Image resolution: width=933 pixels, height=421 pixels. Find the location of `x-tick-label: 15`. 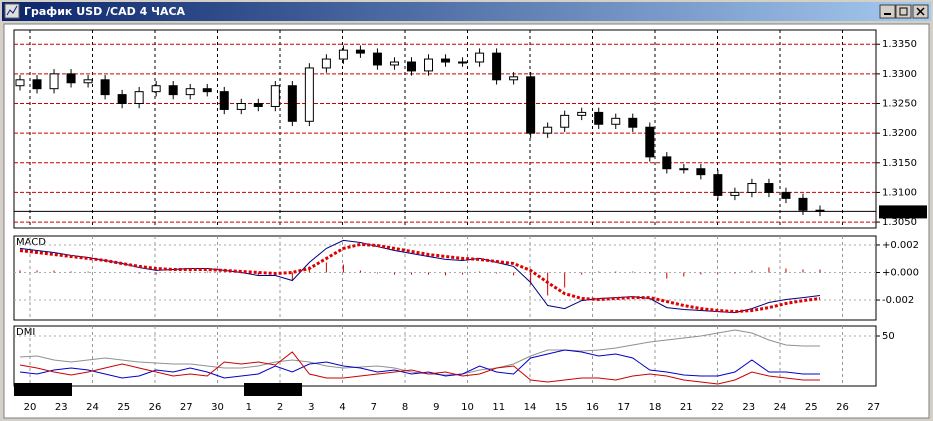

x-tick-label: 15 is located at coordinates (561, 407).